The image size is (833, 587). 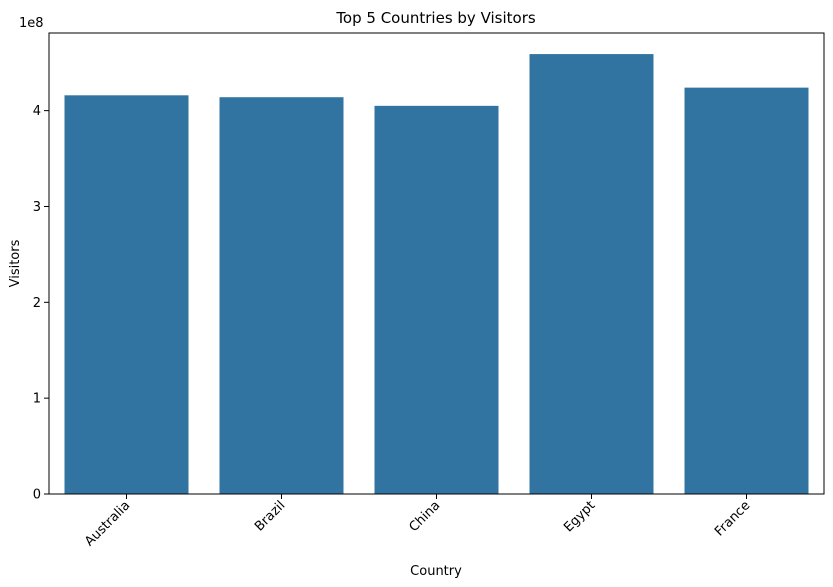 I want to click on x-tick-label: Egypt, so click(x=579, y=516).